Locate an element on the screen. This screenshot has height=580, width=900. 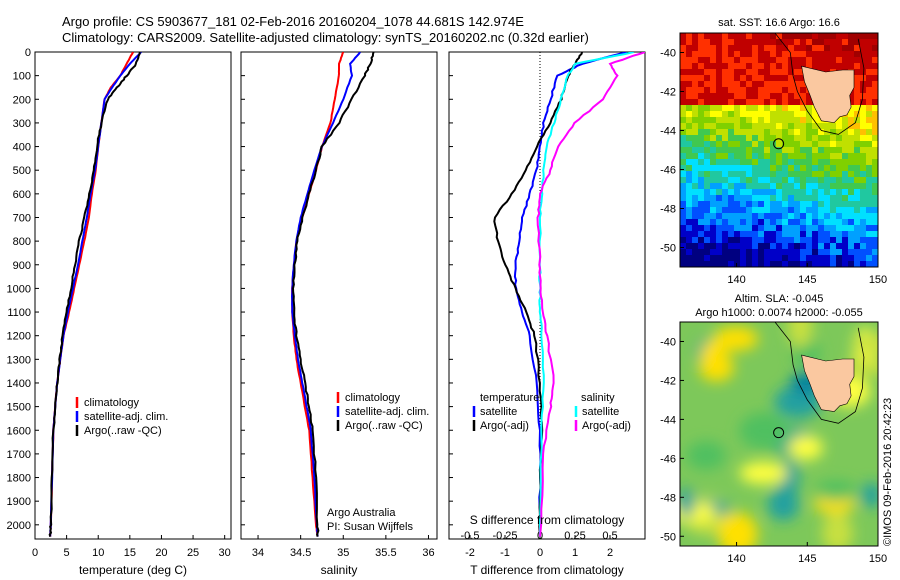
x-tick-label: 0 is located at coordinates (540, 553).